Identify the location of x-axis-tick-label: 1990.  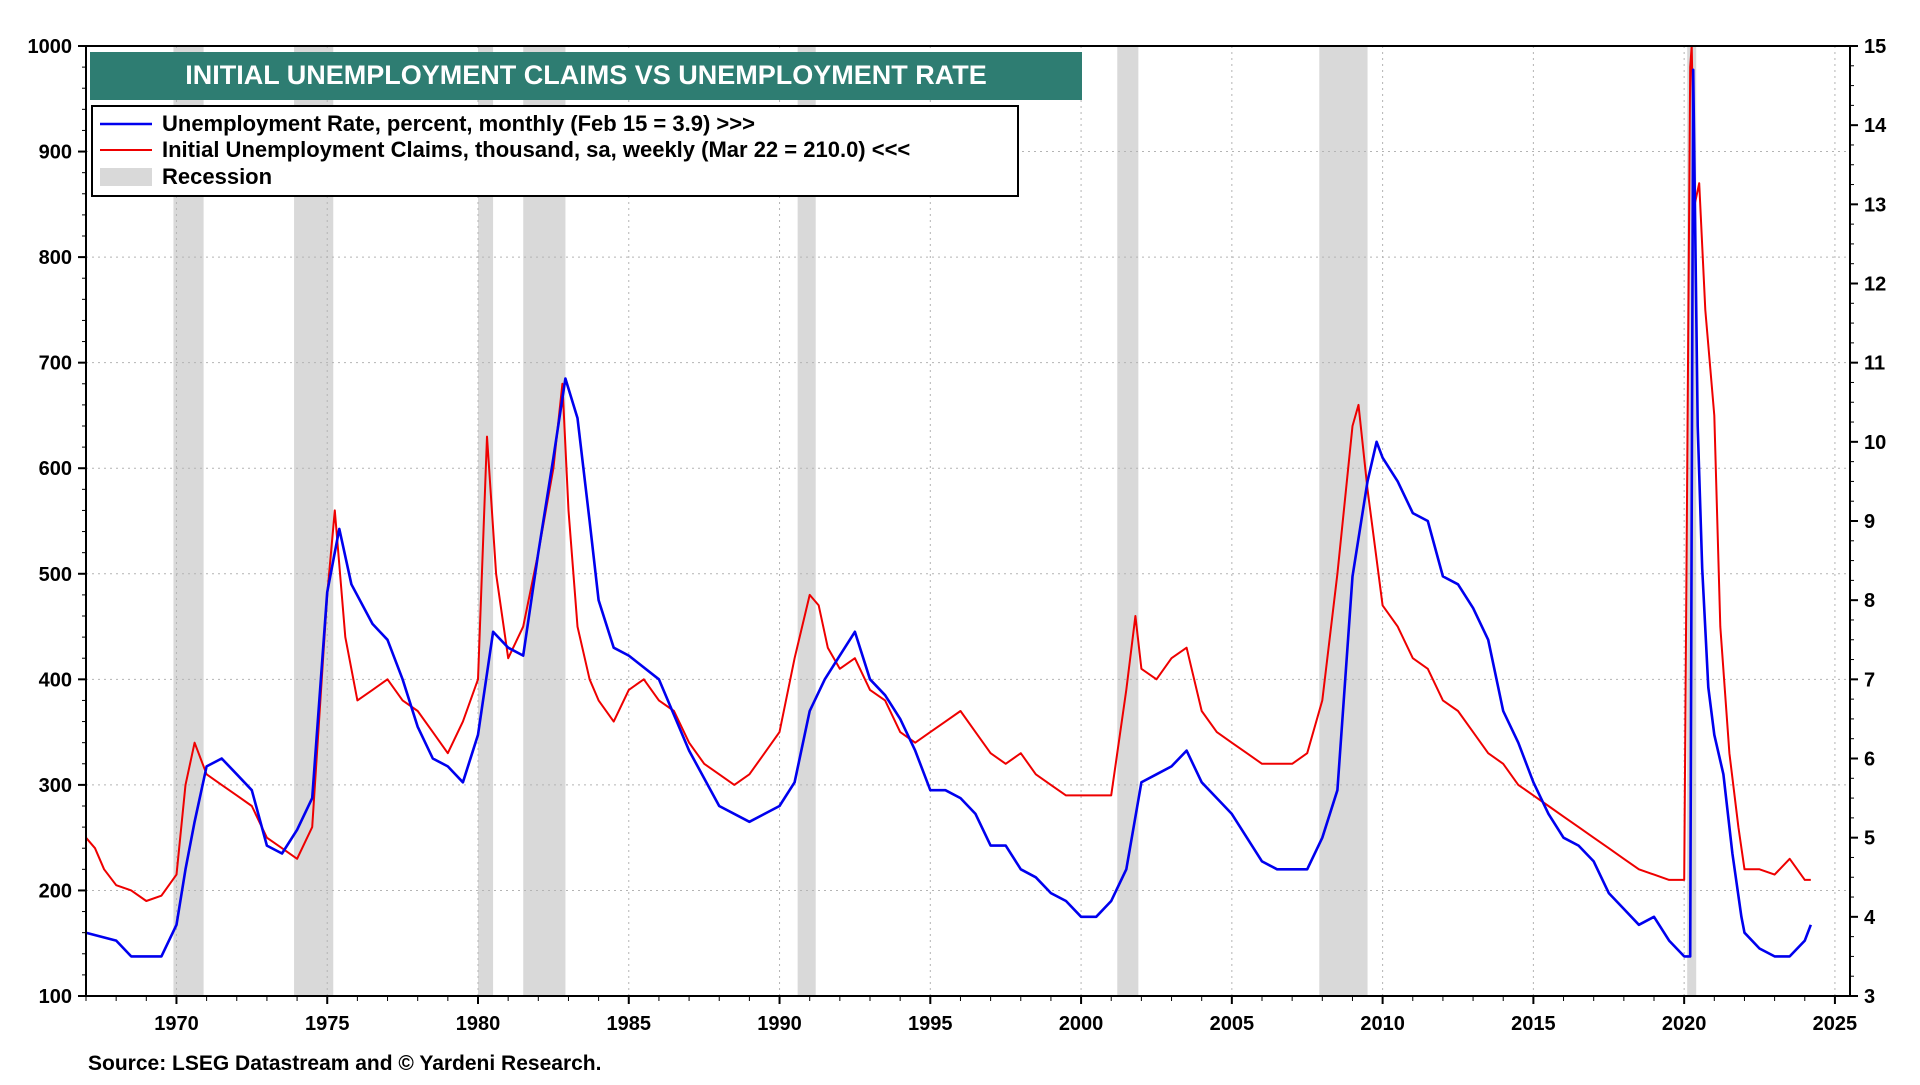
(779, 1024).